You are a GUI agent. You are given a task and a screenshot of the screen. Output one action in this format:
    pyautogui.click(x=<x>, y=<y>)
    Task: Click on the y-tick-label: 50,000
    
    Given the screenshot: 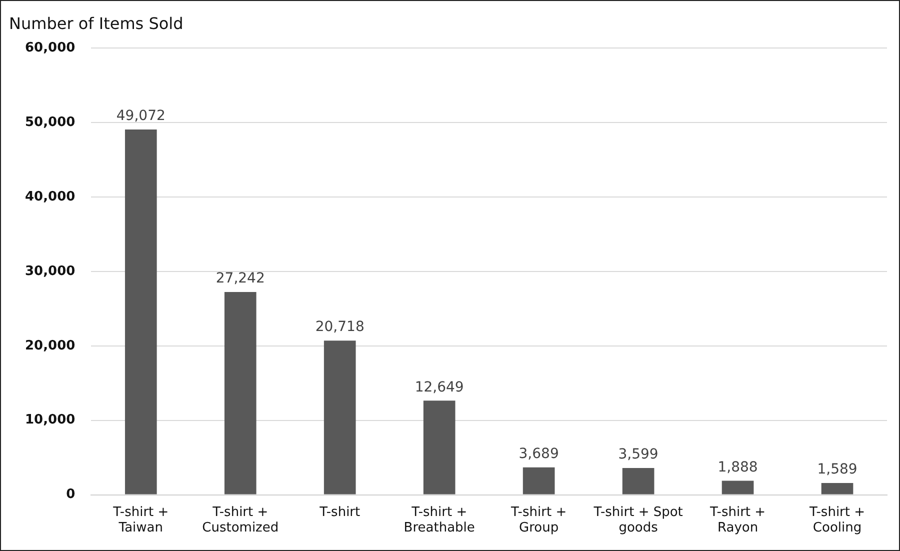 What is the action you would take?
    pyautogui.click(x=50, y=122)
    